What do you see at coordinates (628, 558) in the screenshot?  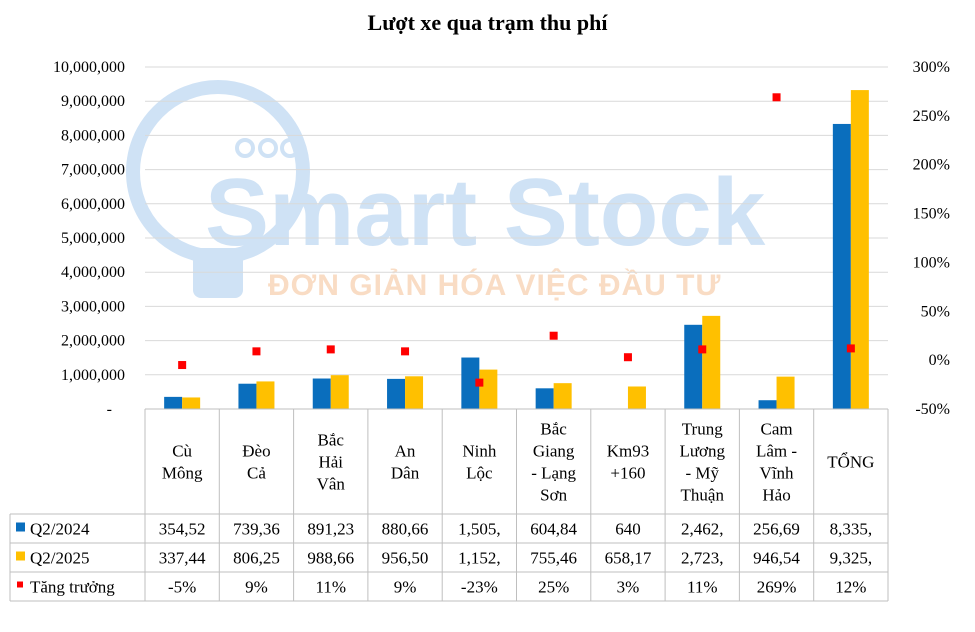 I see `table-cell: 658,17` at bounding box center [628, 558].